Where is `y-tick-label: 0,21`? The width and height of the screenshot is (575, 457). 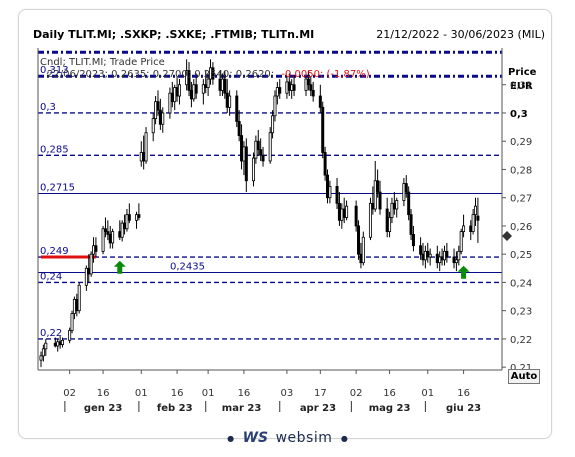 y-tick-label: 0,21 is located at coordinates (521, 368).